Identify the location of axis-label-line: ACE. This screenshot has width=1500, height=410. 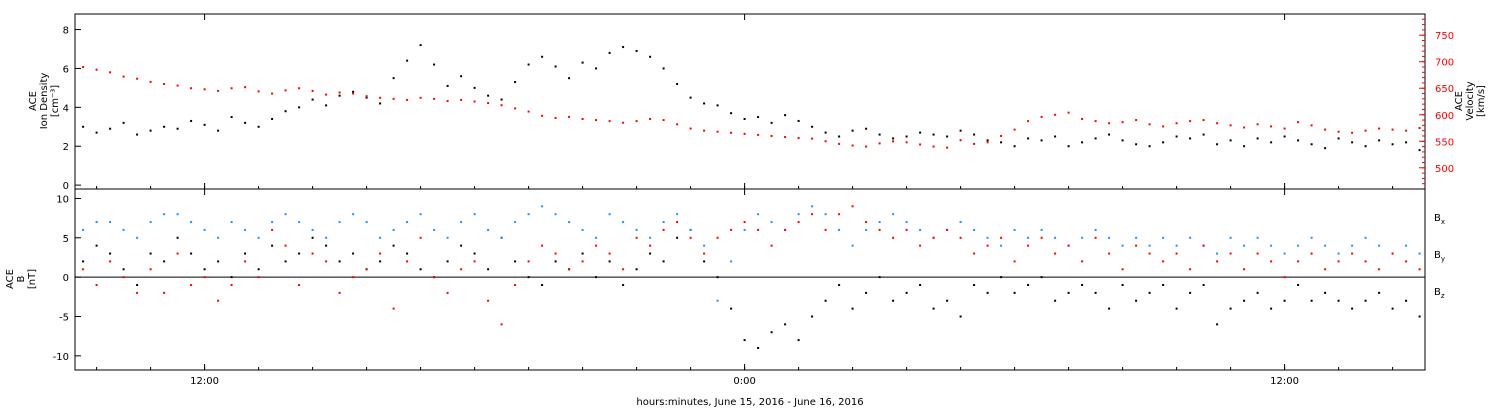
(10, 279).